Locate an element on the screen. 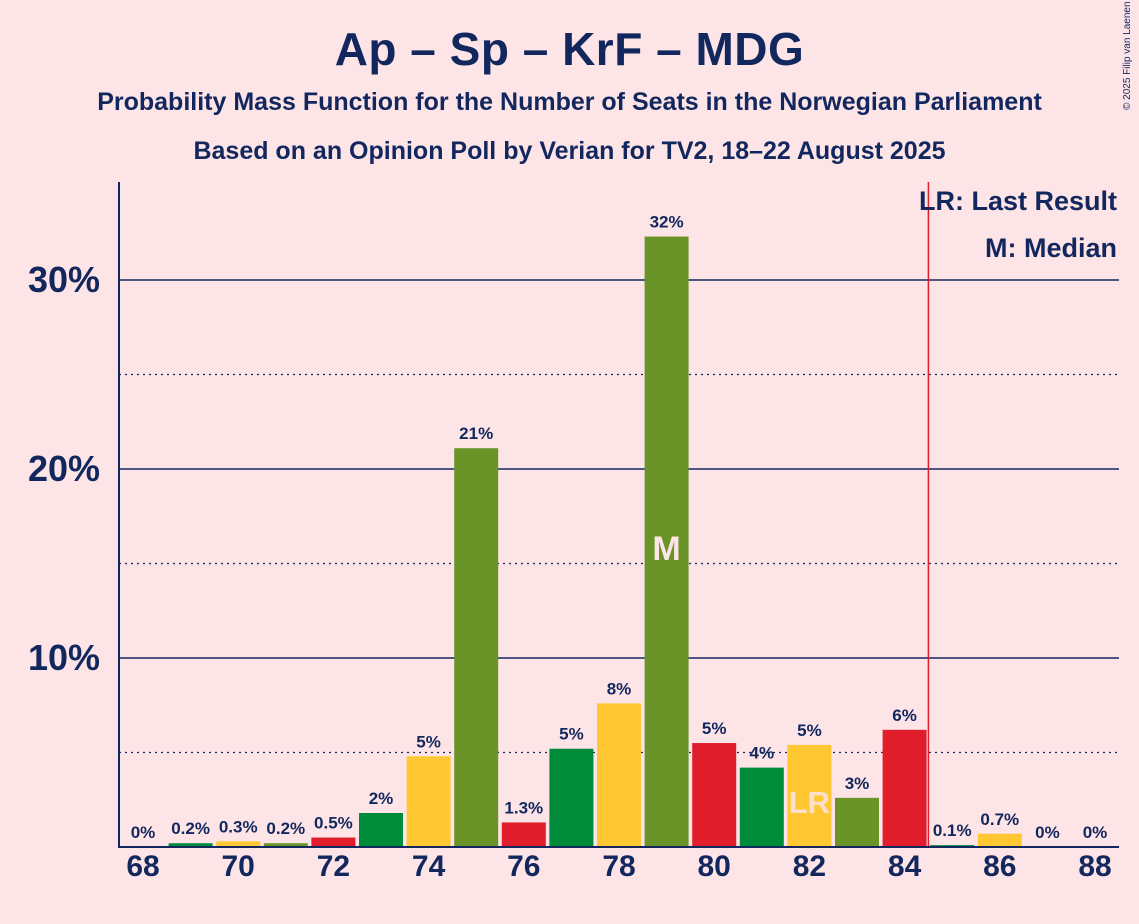 This screenshot has height=924, width=1139. x-tick-84: 84 is located at coordinates (905, 866).